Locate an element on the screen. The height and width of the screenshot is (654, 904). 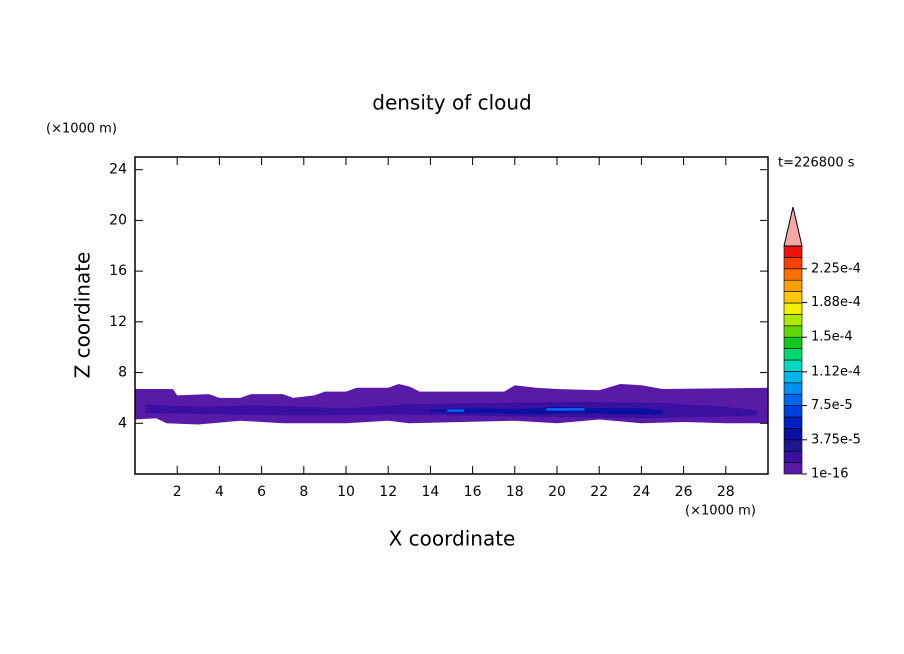
time-label: t=226800 s is located at coordinates (816, 163).